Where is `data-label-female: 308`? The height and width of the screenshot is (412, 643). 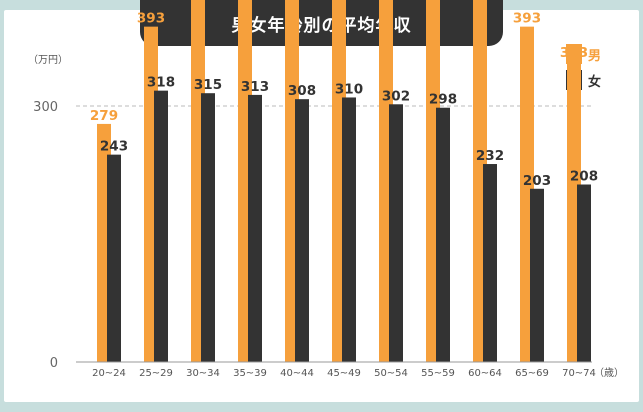 data-label-female: 308 is located at coordinates (302, 91).